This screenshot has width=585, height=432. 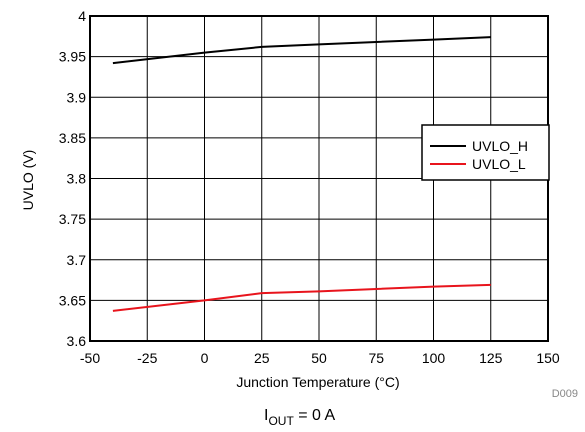 I want to click on x-tick-label: 125, so click(x=491, y=358).